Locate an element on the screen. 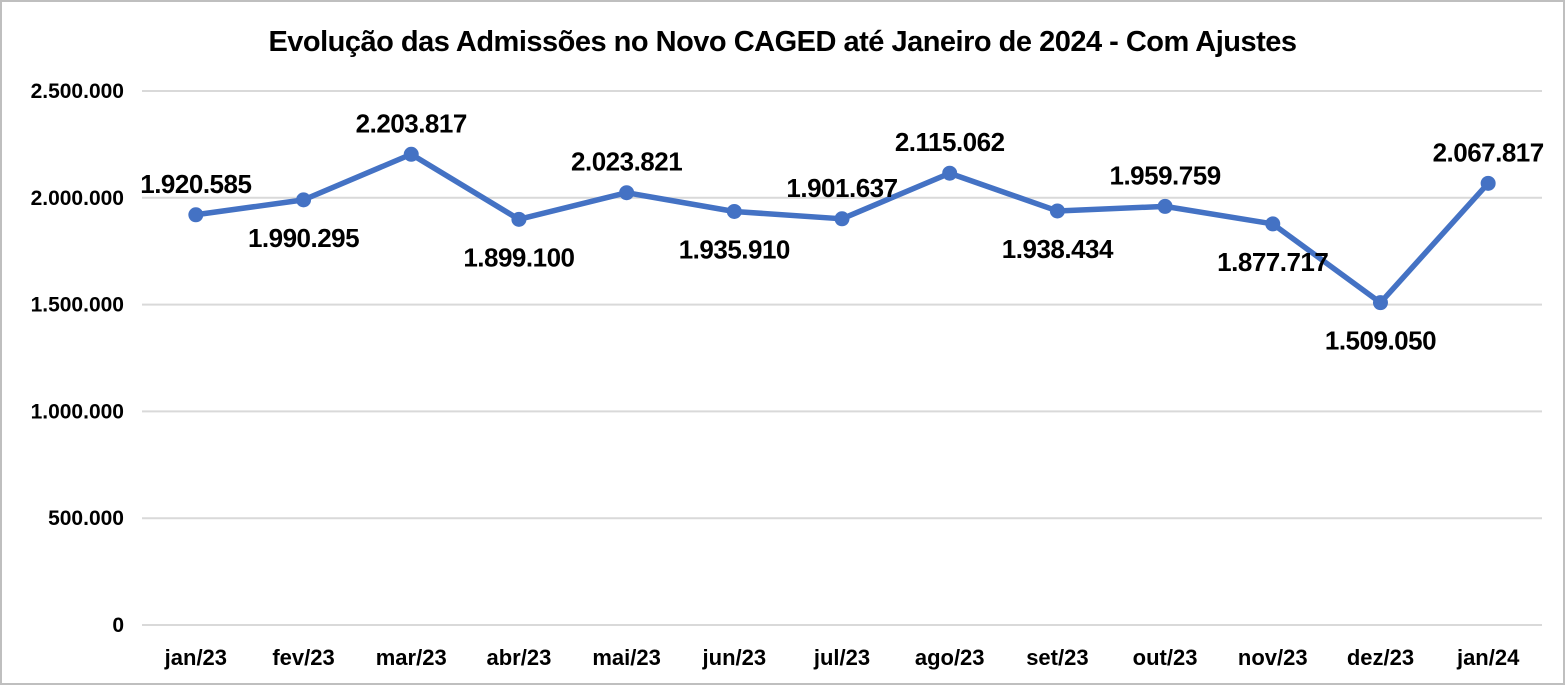 This screenshot has height=685, width=1565. data-label: 2.023.821 is located at coordinates (626, 162).